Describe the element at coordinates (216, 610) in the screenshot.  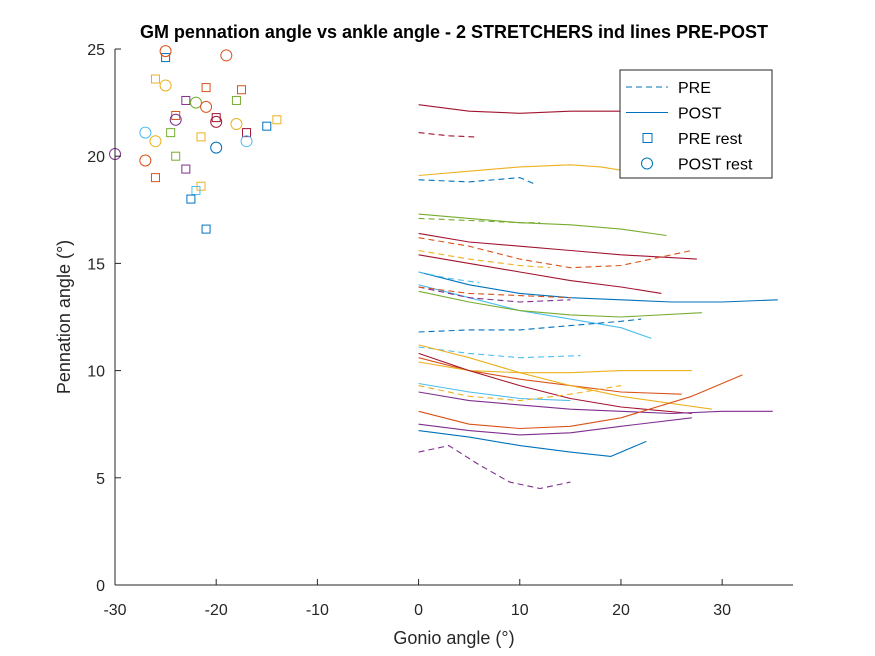
I see `x-tick-label-2: -20` at that location.